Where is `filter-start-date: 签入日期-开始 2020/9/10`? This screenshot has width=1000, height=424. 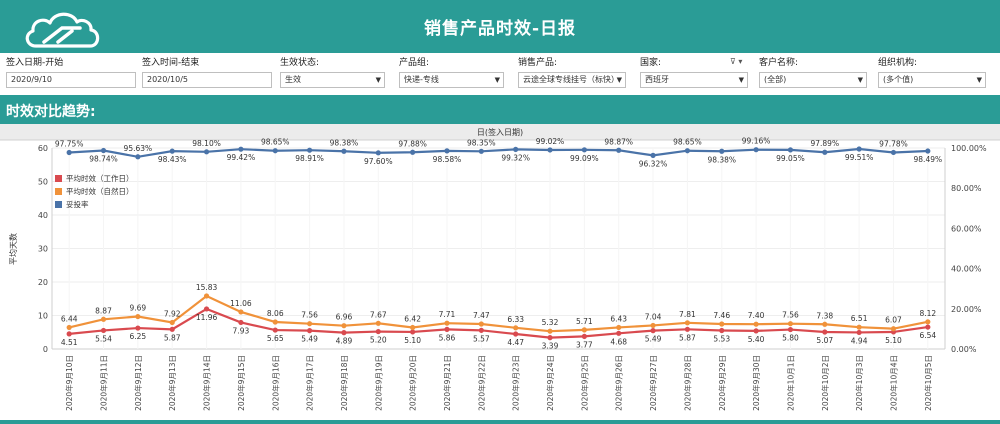
filter-start-date: 签入日期-开始 2020/9/10 is located at coordinates (71, 74).